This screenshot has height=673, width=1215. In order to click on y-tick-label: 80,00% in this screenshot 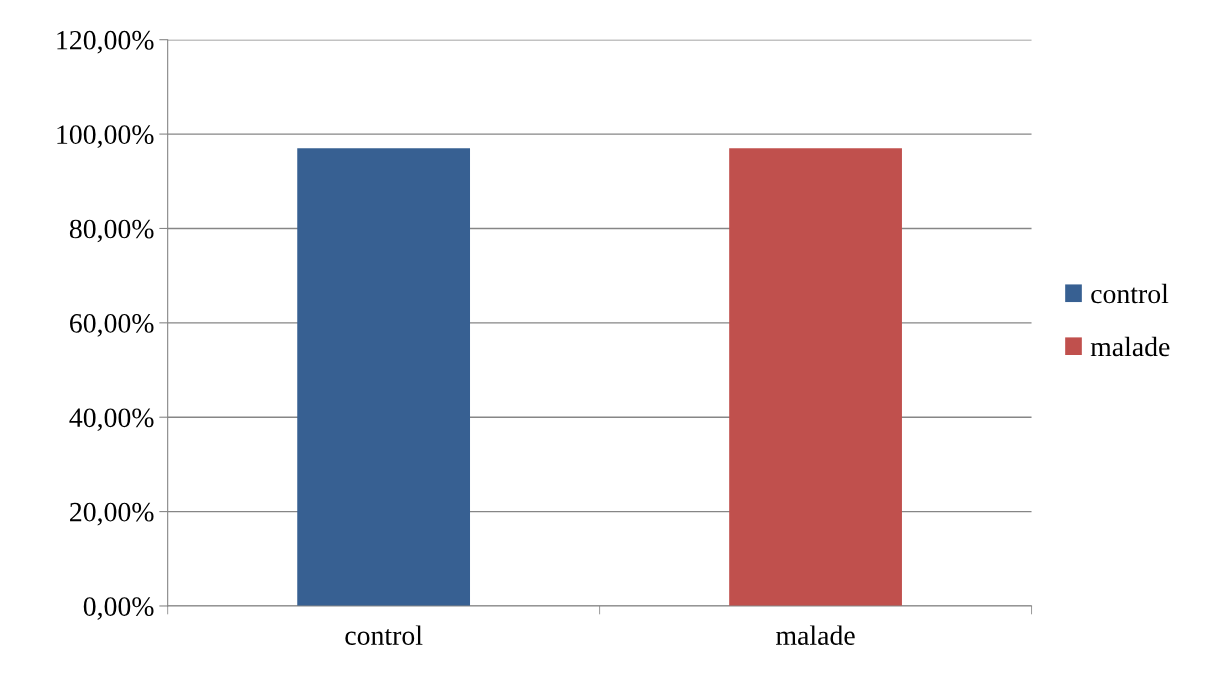, I will do `click(111, 231)`.